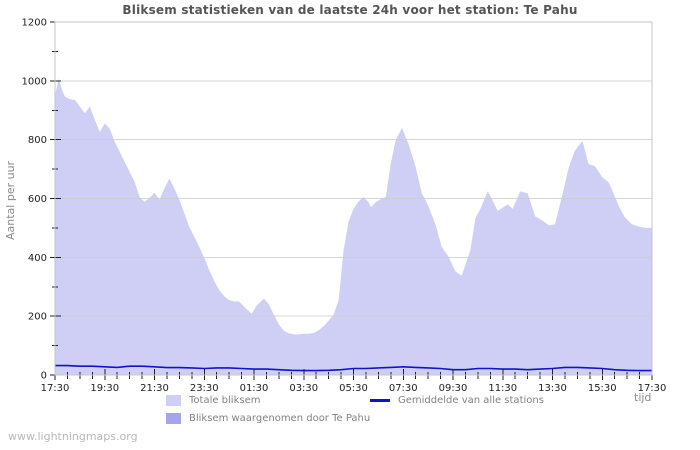 The width and height of the screenshot is (700, 450). Describe the element at coordinates (34, 81) in the screenshot. I see `y-tick-label-1000: 1000` at that location.